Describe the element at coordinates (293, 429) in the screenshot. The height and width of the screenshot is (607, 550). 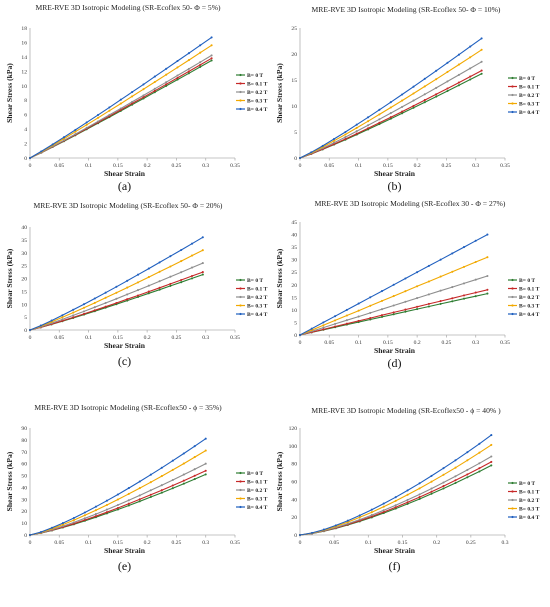
I see `y-tick-label: 120` at that location.